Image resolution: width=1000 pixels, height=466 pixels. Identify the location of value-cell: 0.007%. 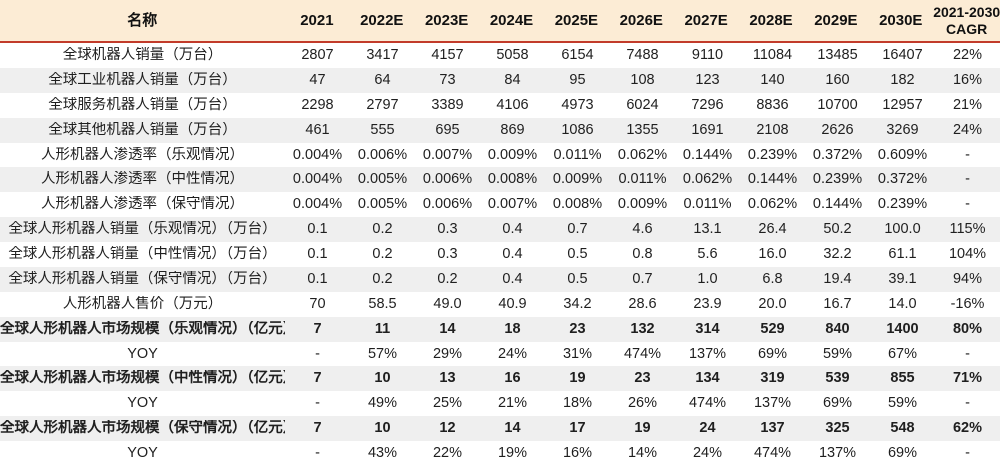
(447, 154).